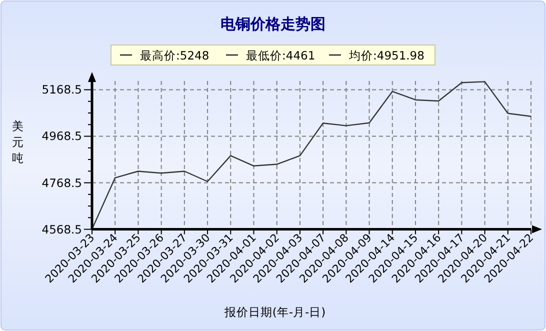  I want to click on text: 最高价:5248, so click(175, 55).